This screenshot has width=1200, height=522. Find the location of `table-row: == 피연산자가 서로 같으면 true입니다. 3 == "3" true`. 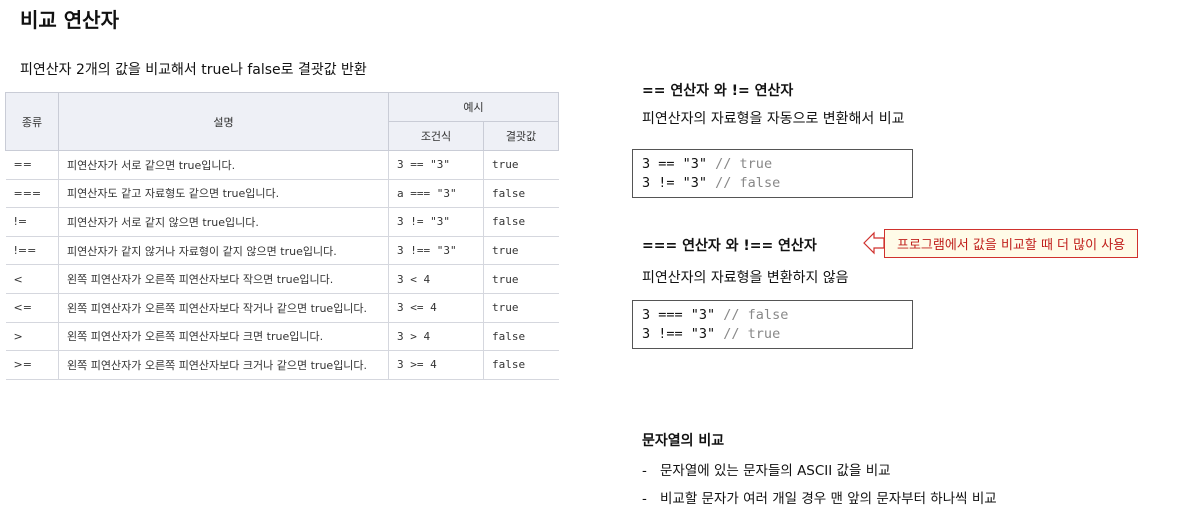

table-row: == 피연산자가 서로 같으면 true입니다. 3 == "3" true is located at coordinates (282, 165).